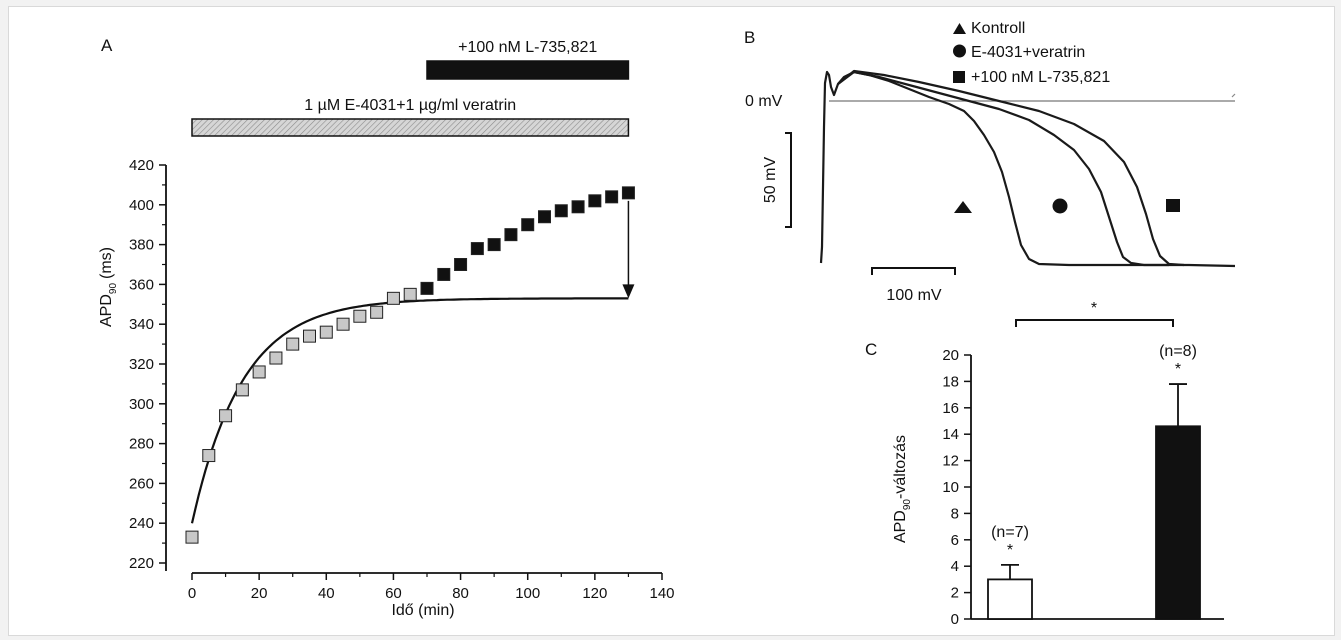  Describe the element at coordinates (1094, 481) in the screenshot. I see `panel-c-bars: *(n=7)*(n=8)` at that location.